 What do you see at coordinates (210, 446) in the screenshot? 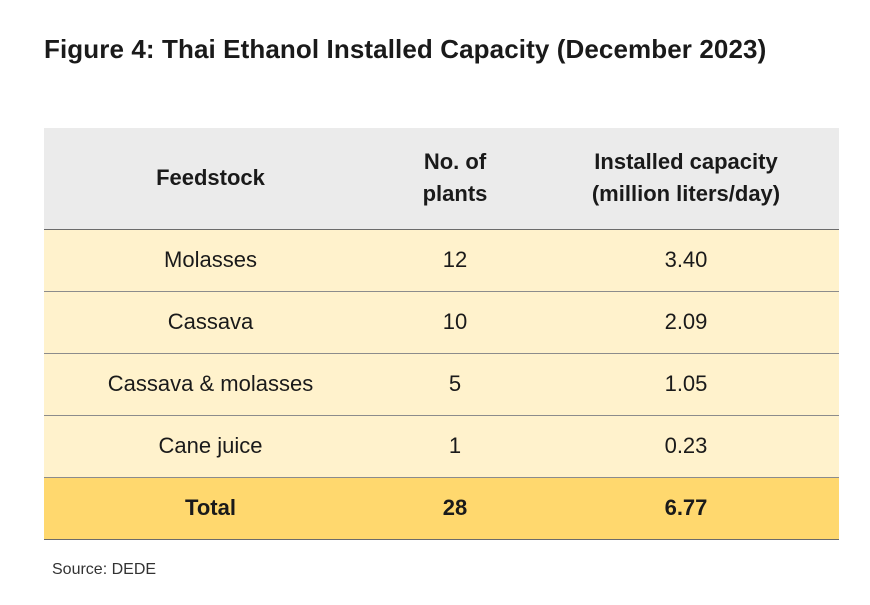
I see `cell-feedstock: Cane juice` at bounding box center [210, 446].